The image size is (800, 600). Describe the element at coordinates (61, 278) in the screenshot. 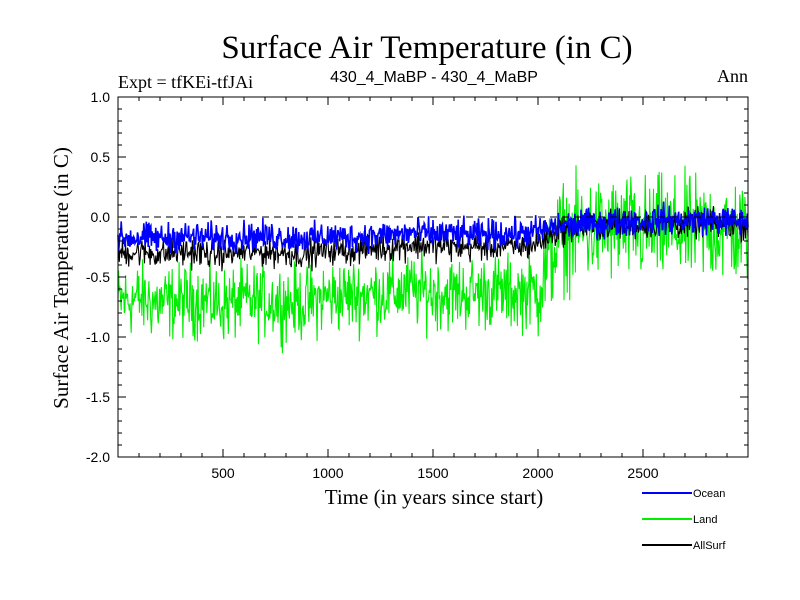

I see `y-axis-label: Surface Air Temperature (in C)` at that location.